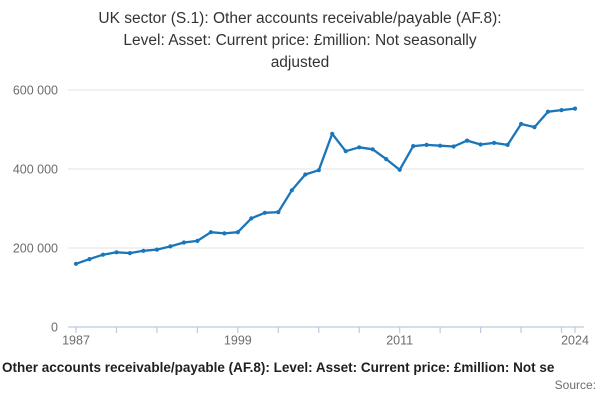  Describe the element at coordinates (76, 341) in the screenshot. I see `x-tick-label: 1987` at that location.